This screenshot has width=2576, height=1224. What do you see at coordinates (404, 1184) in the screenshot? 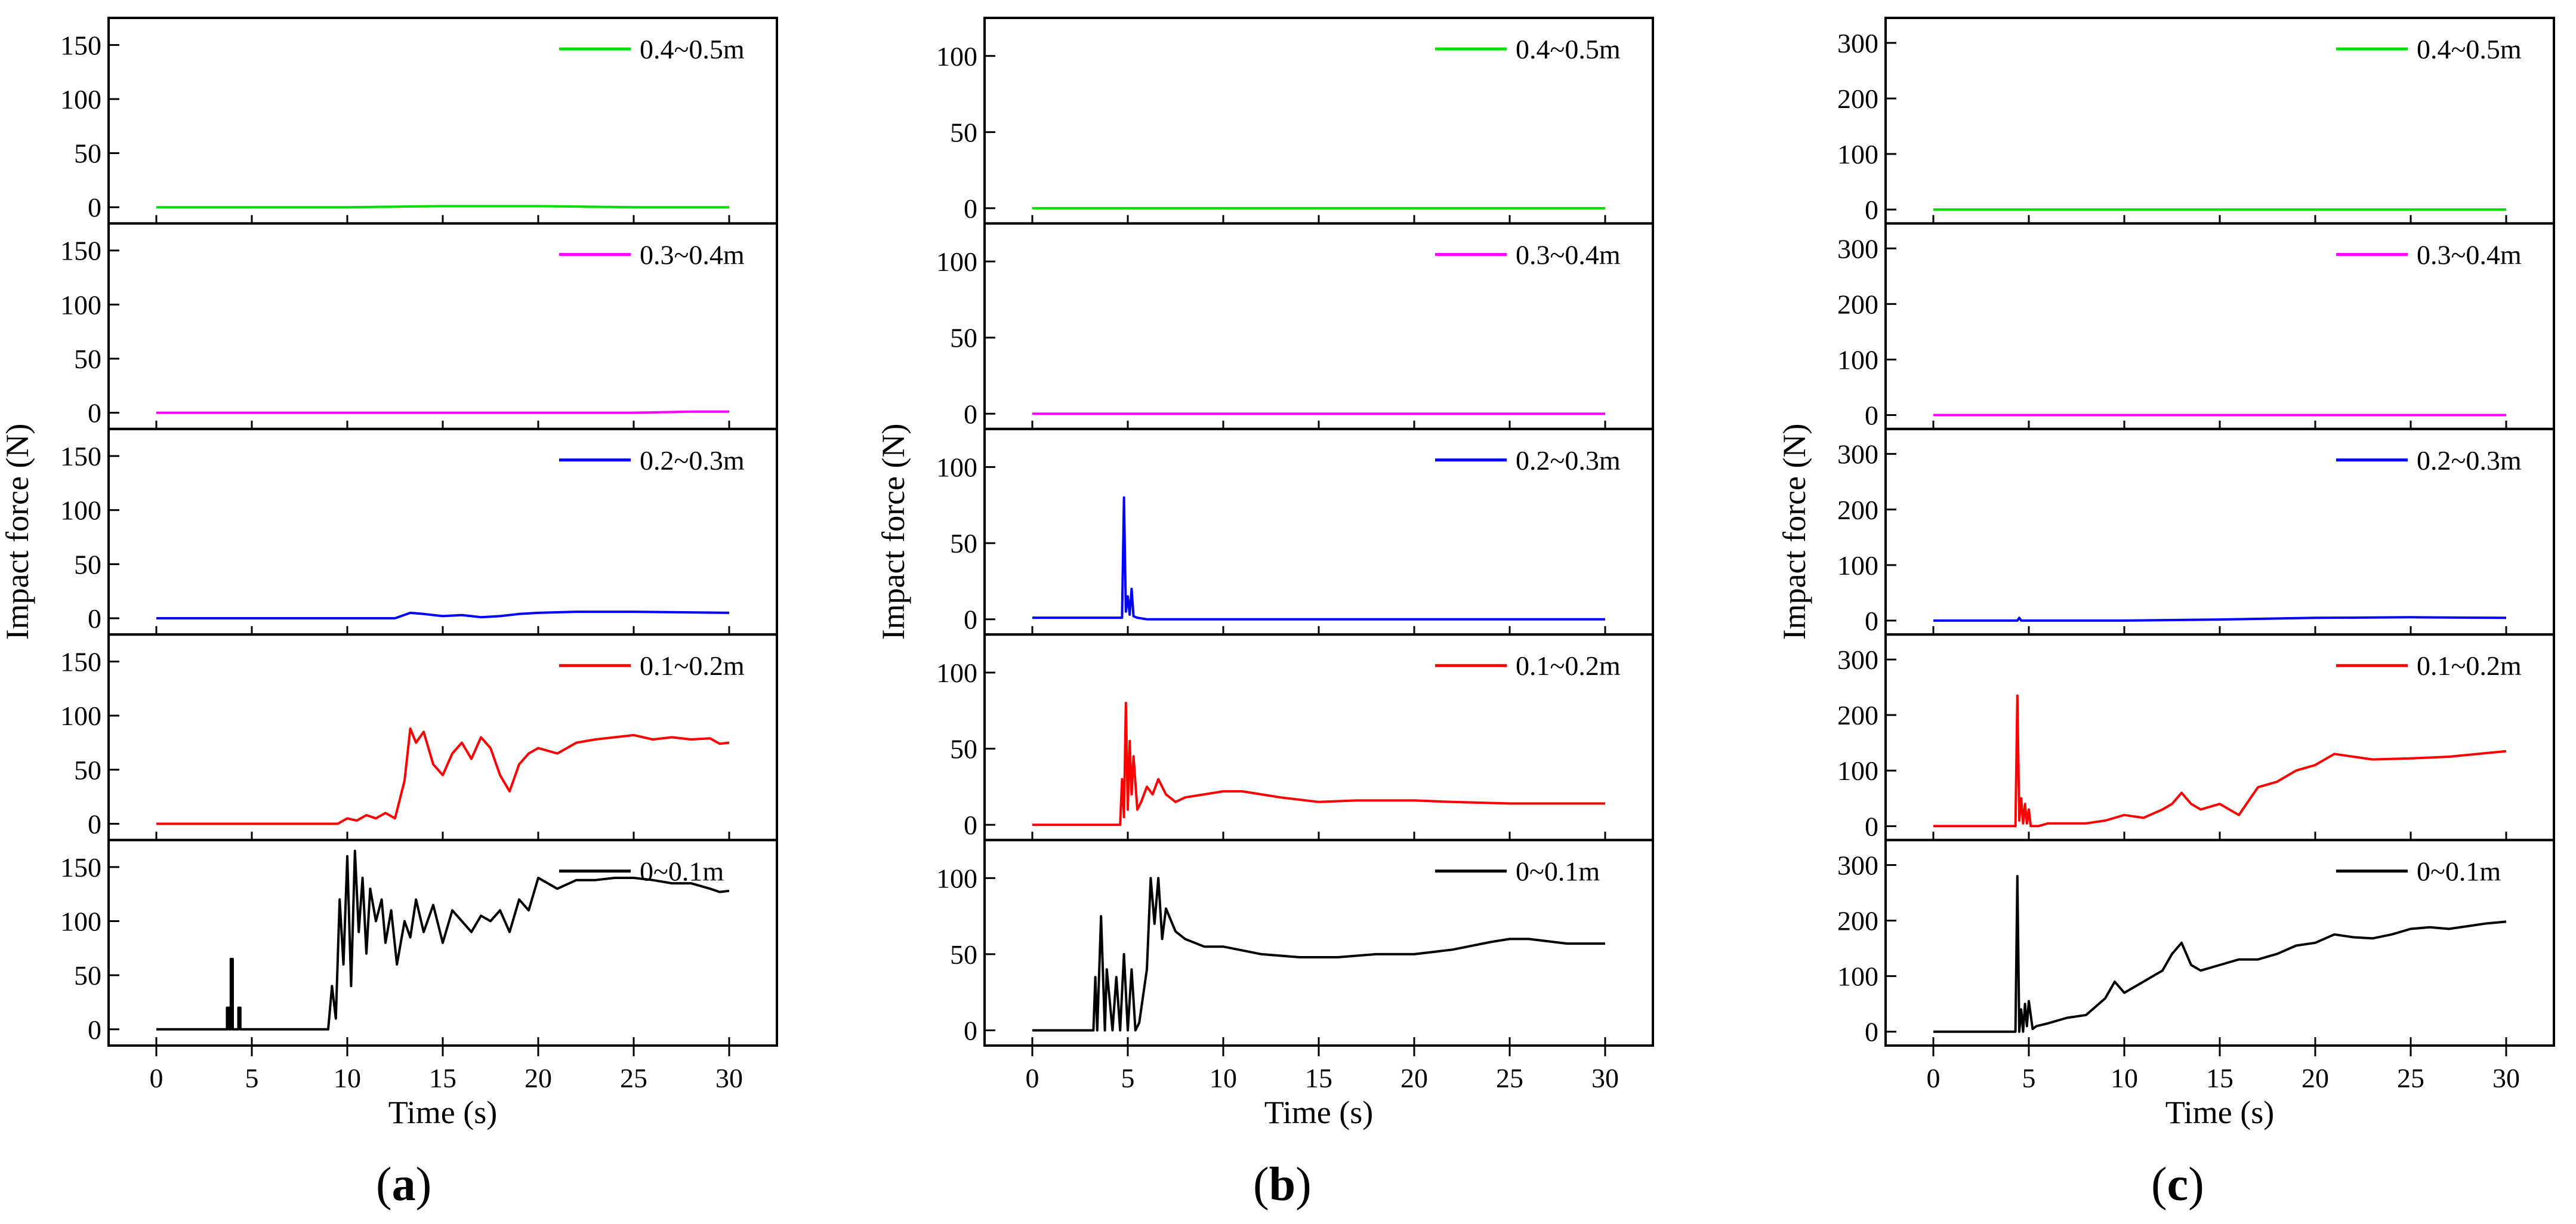
I see `panel-label-a: (a)` at bounding box center [404, 1184].